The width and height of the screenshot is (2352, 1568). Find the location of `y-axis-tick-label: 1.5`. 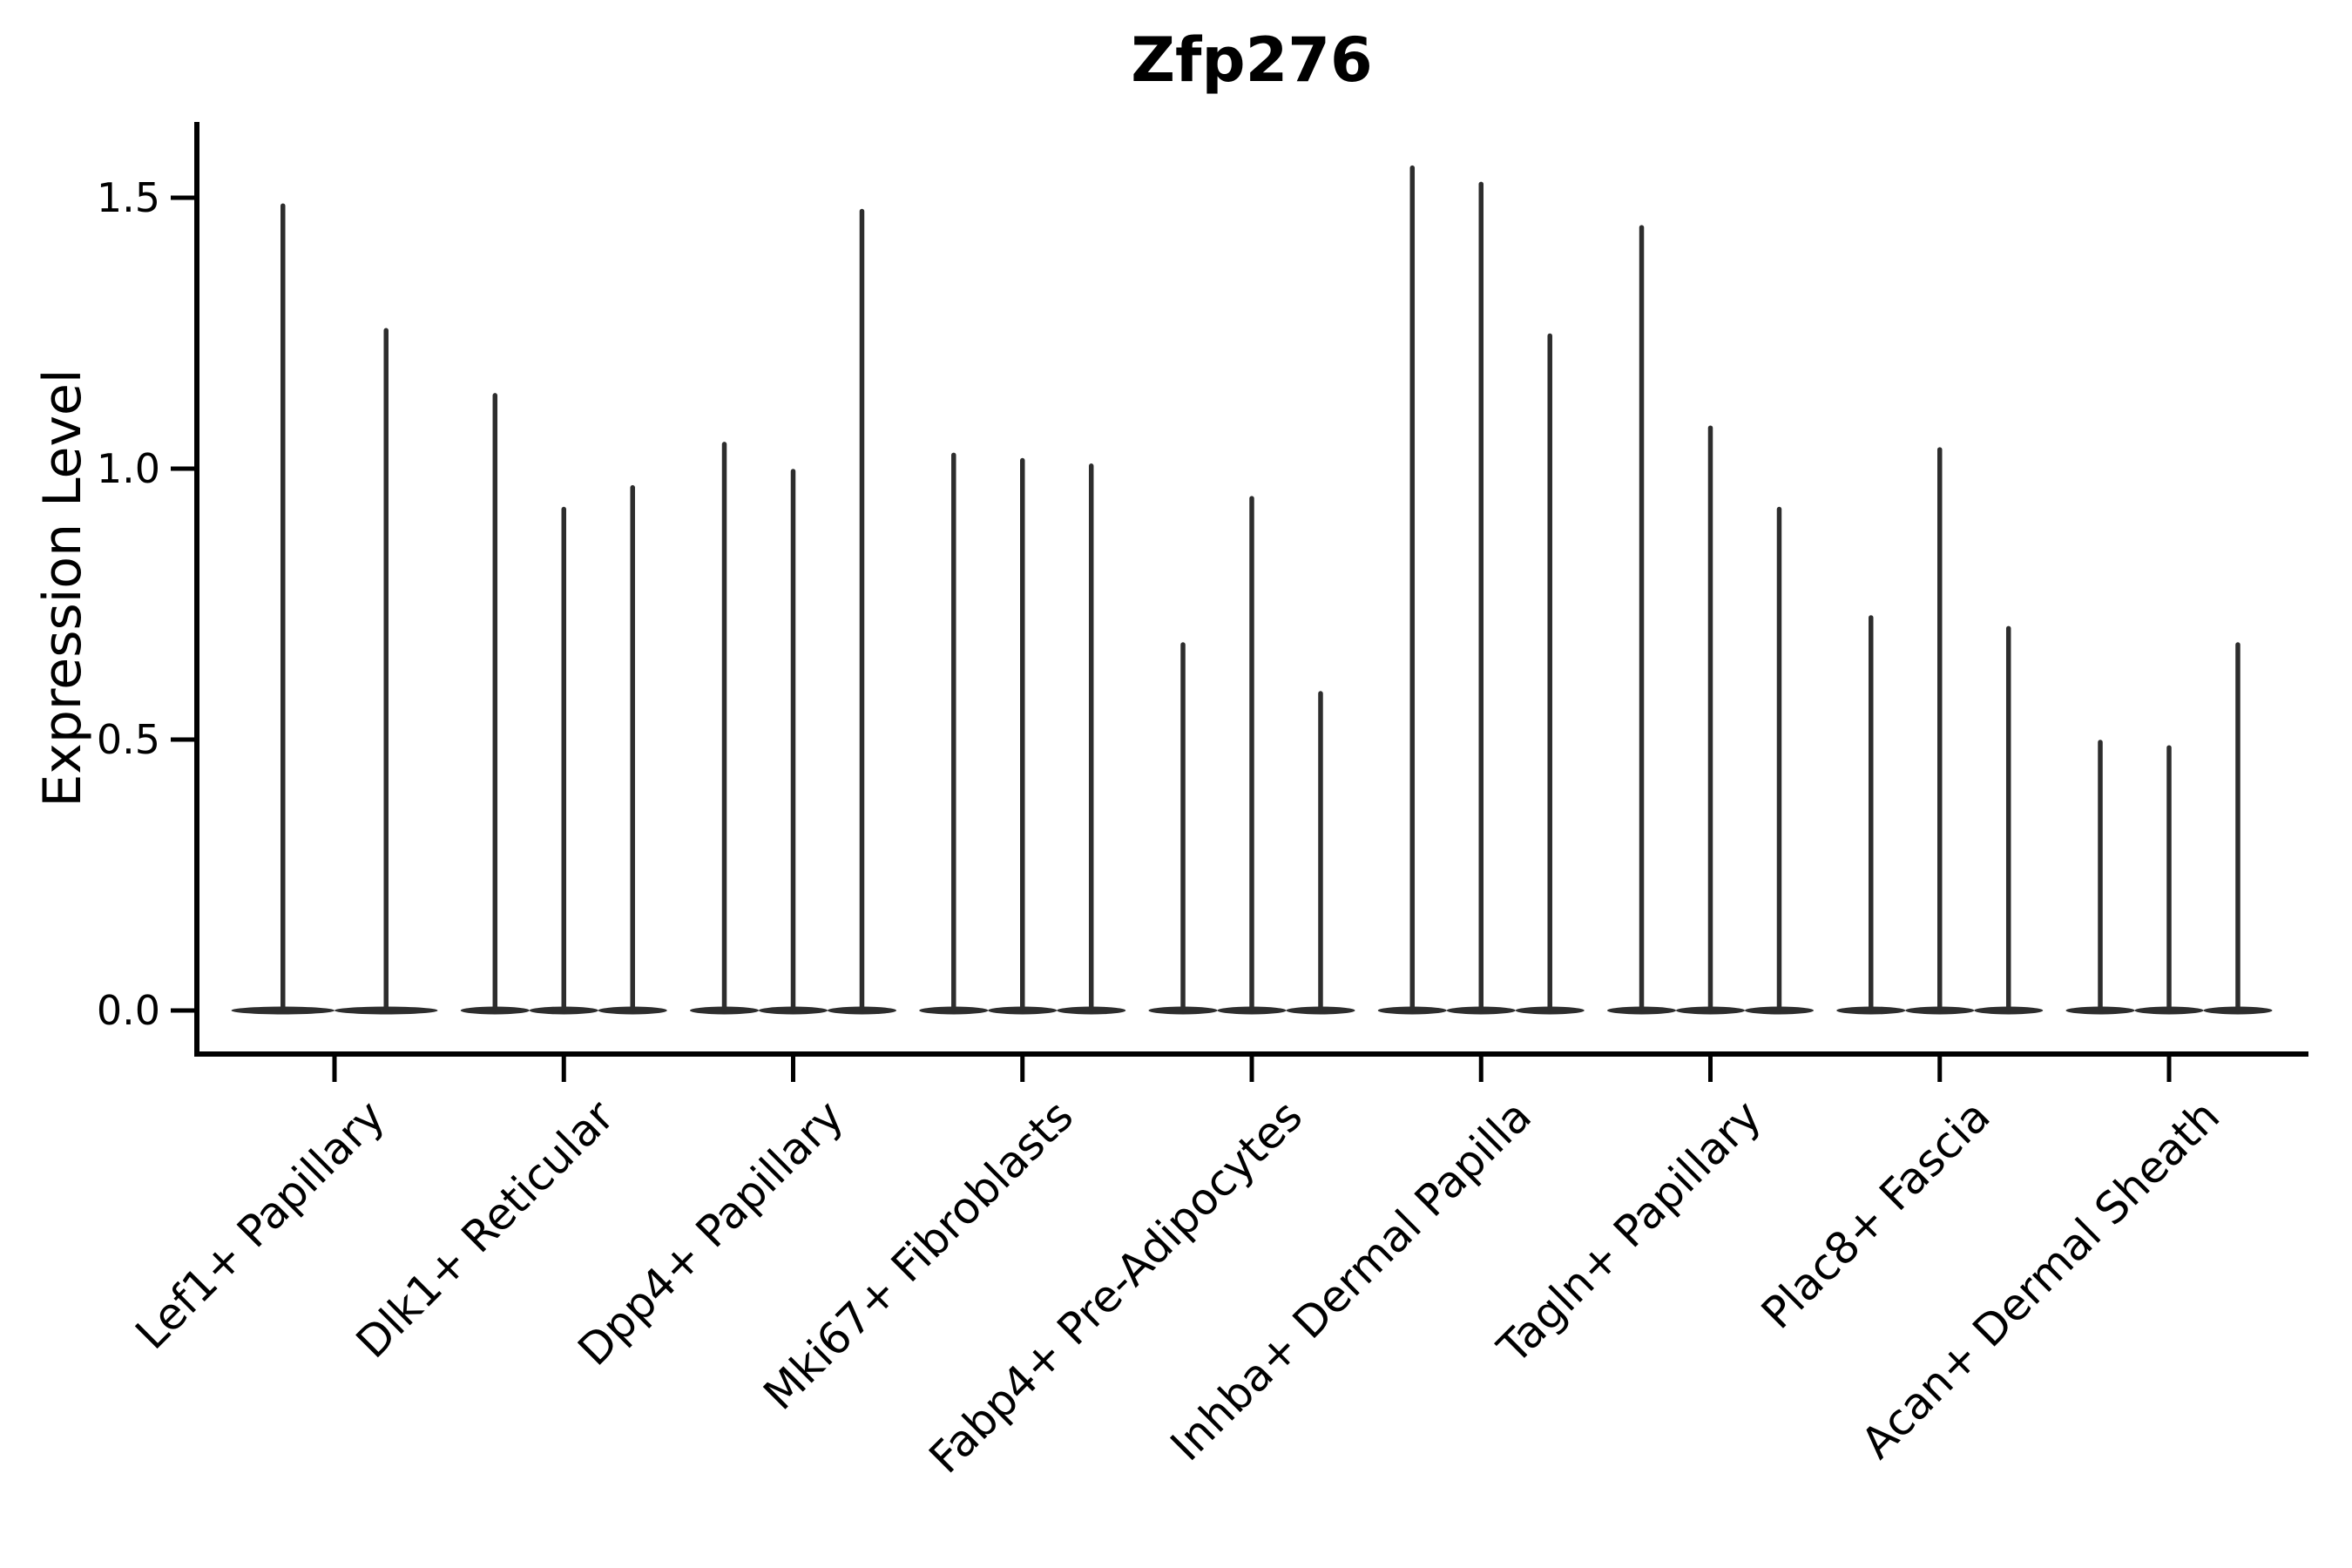

y-axis-tick-label: 1.5 is located at coordinates (128, 198).